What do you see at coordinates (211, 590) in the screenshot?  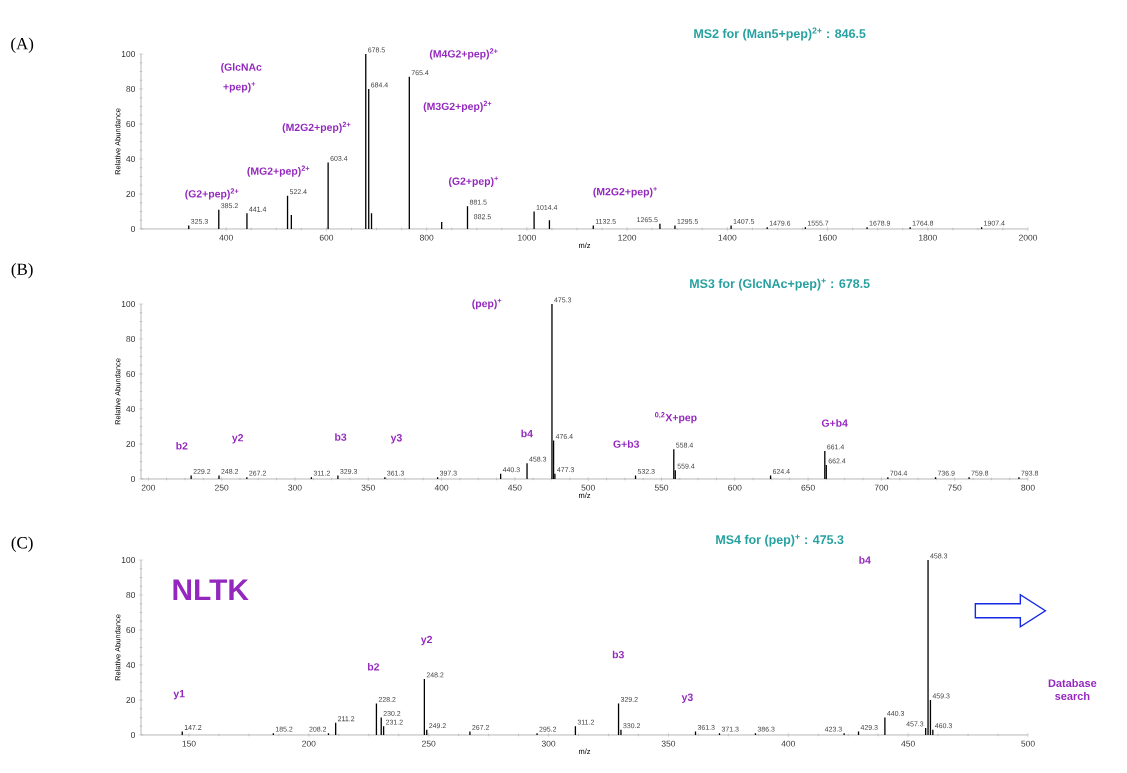 I see `annotation: NLTK` at bounding box center [211, 590].